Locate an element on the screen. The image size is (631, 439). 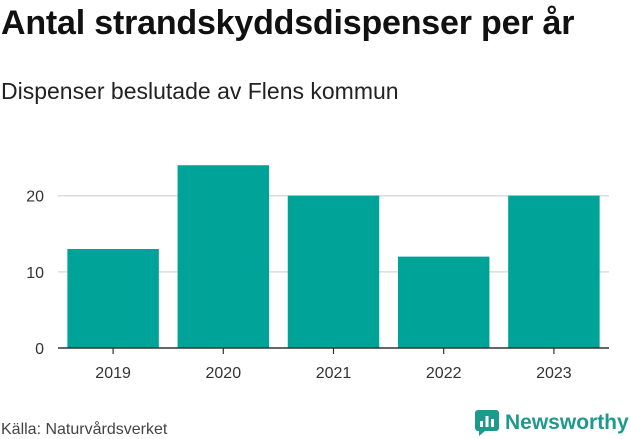
y-tick-label: 0 is located at coordinates (39, 349).